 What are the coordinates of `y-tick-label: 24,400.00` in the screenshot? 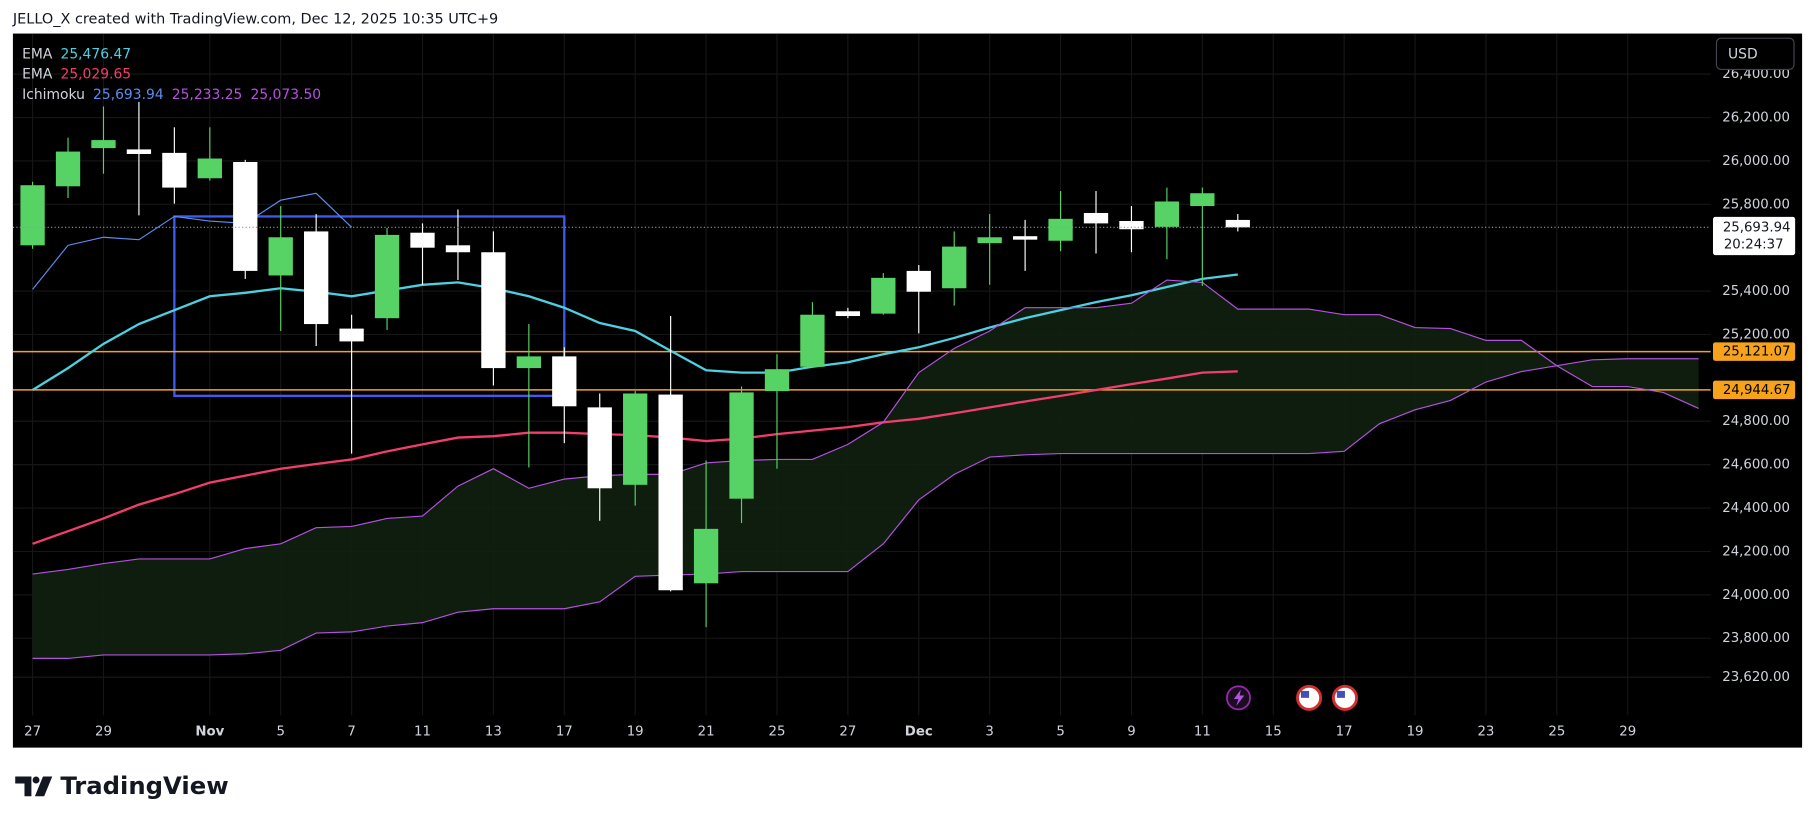 It's located at (1756, 508).